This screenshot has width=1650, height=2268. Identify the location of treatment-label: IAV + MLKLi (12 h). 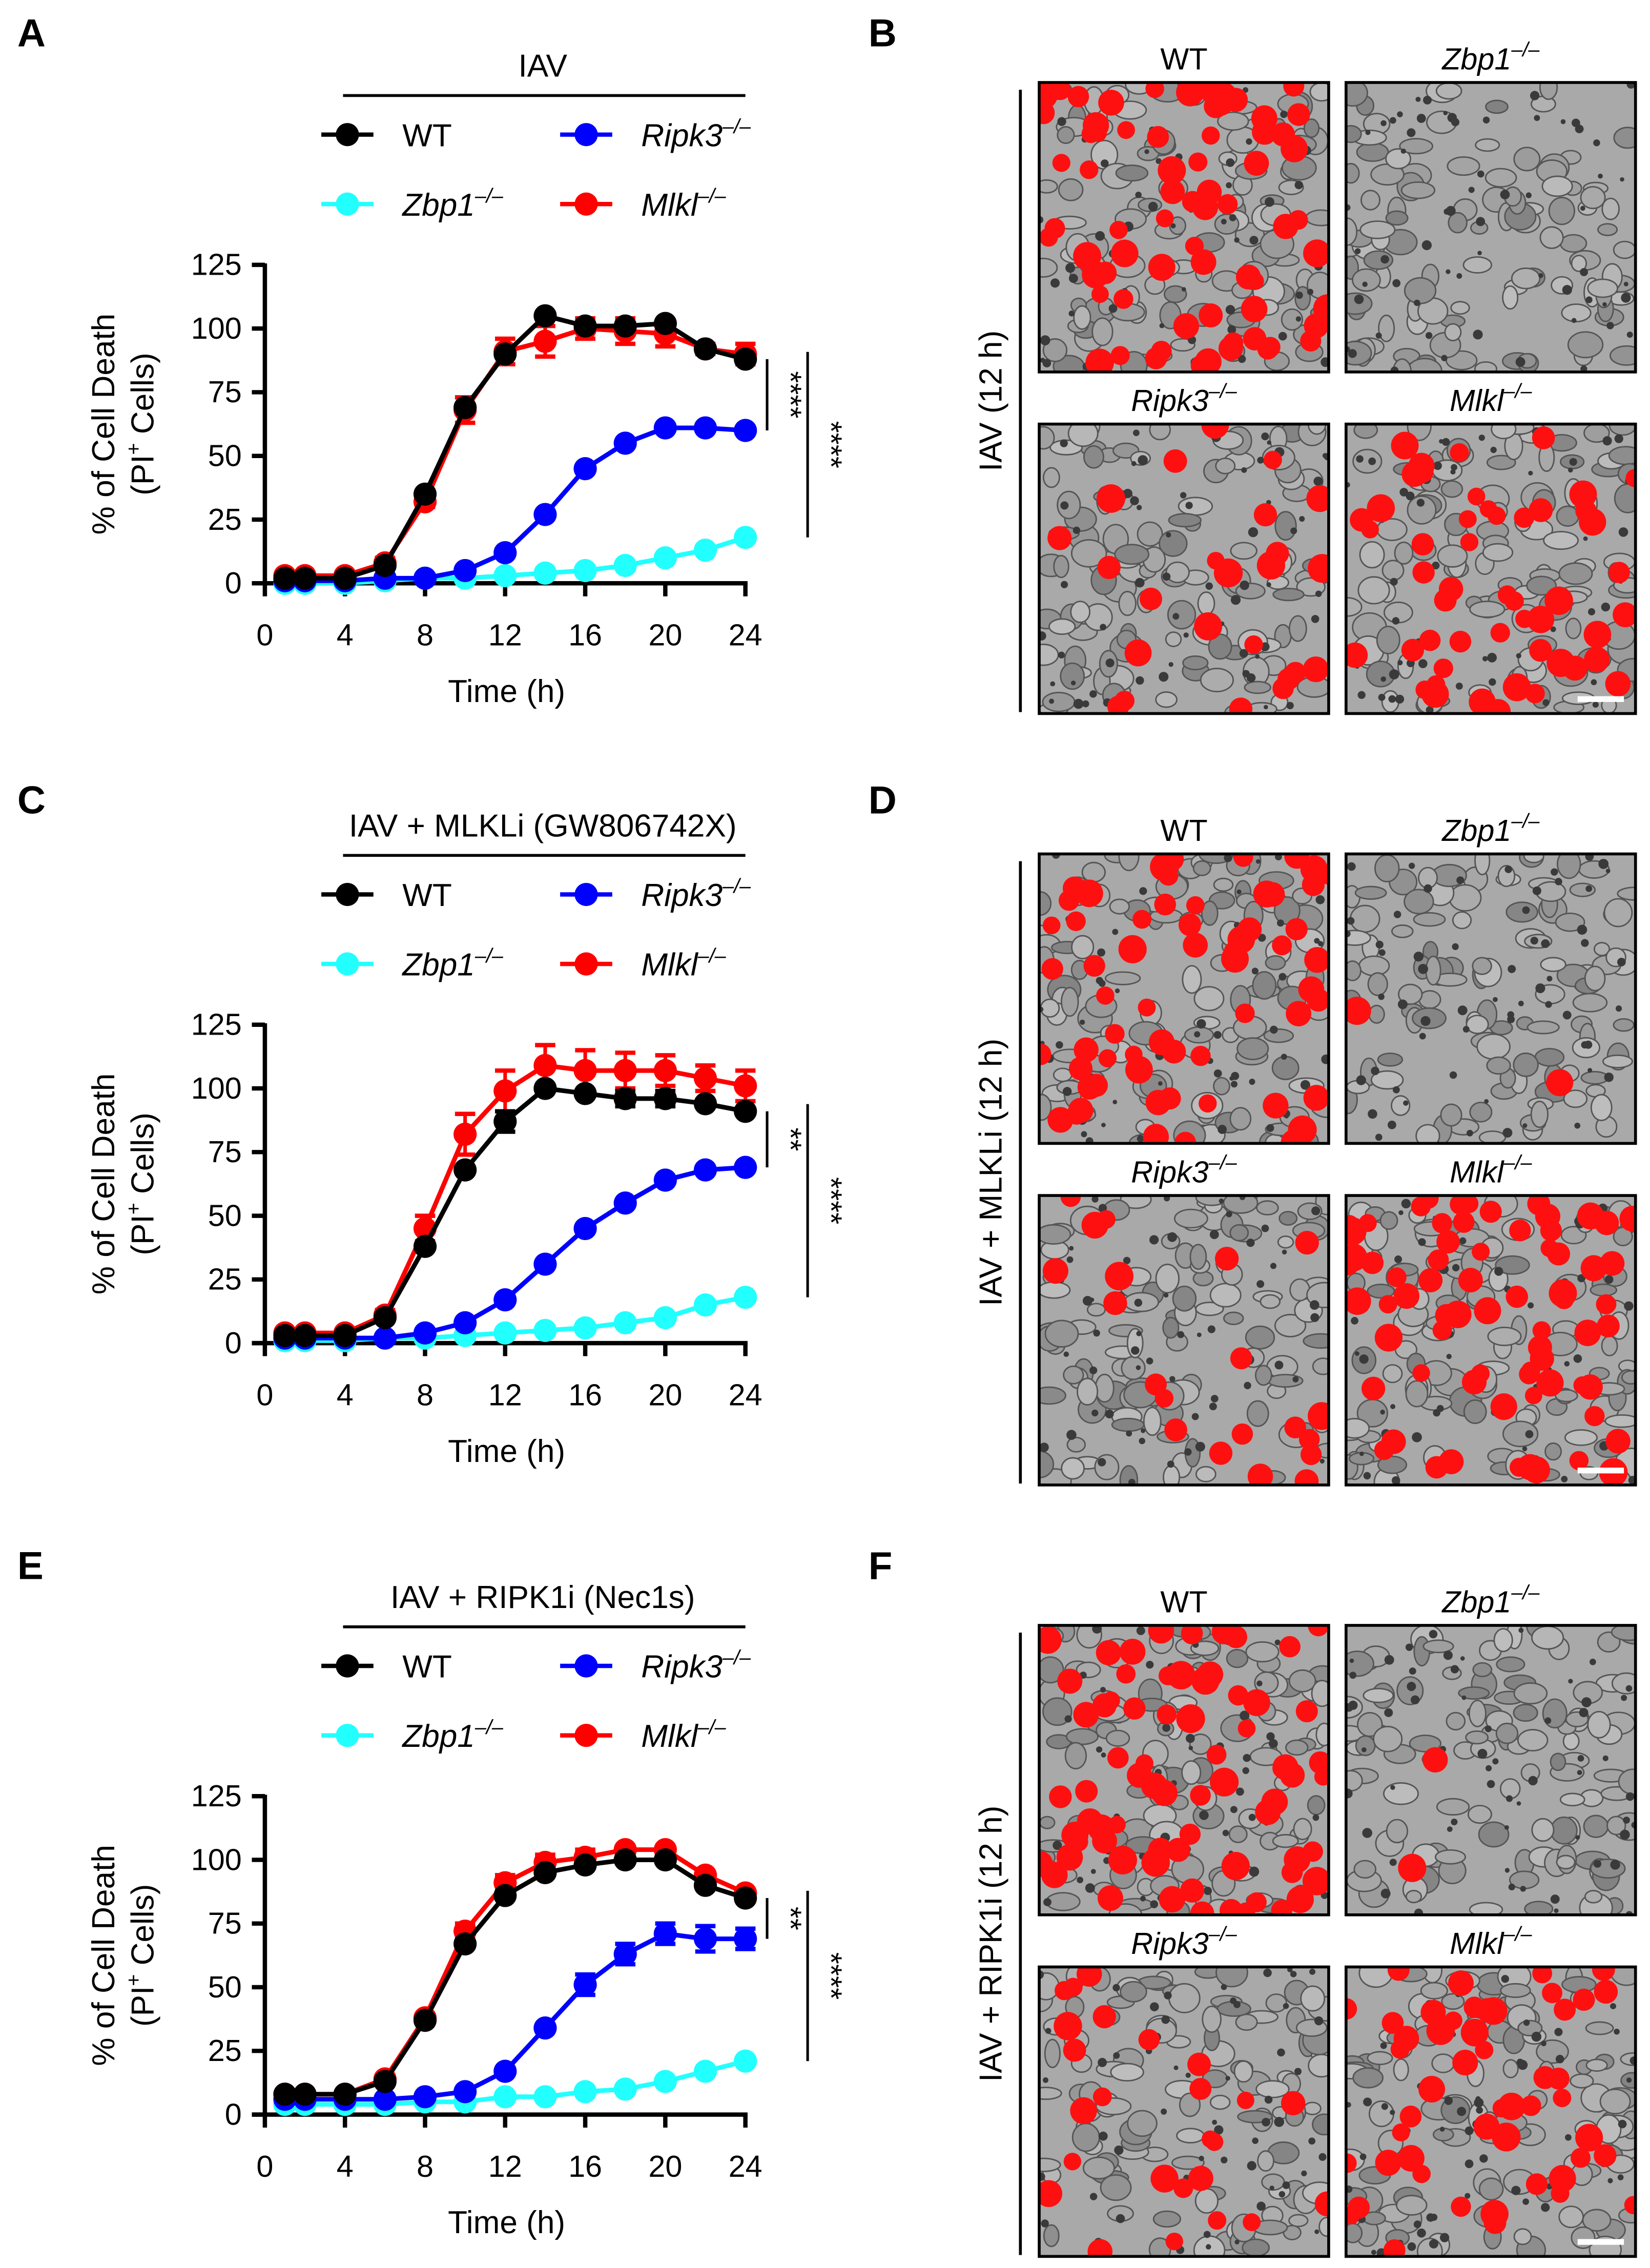
(991, 1173).